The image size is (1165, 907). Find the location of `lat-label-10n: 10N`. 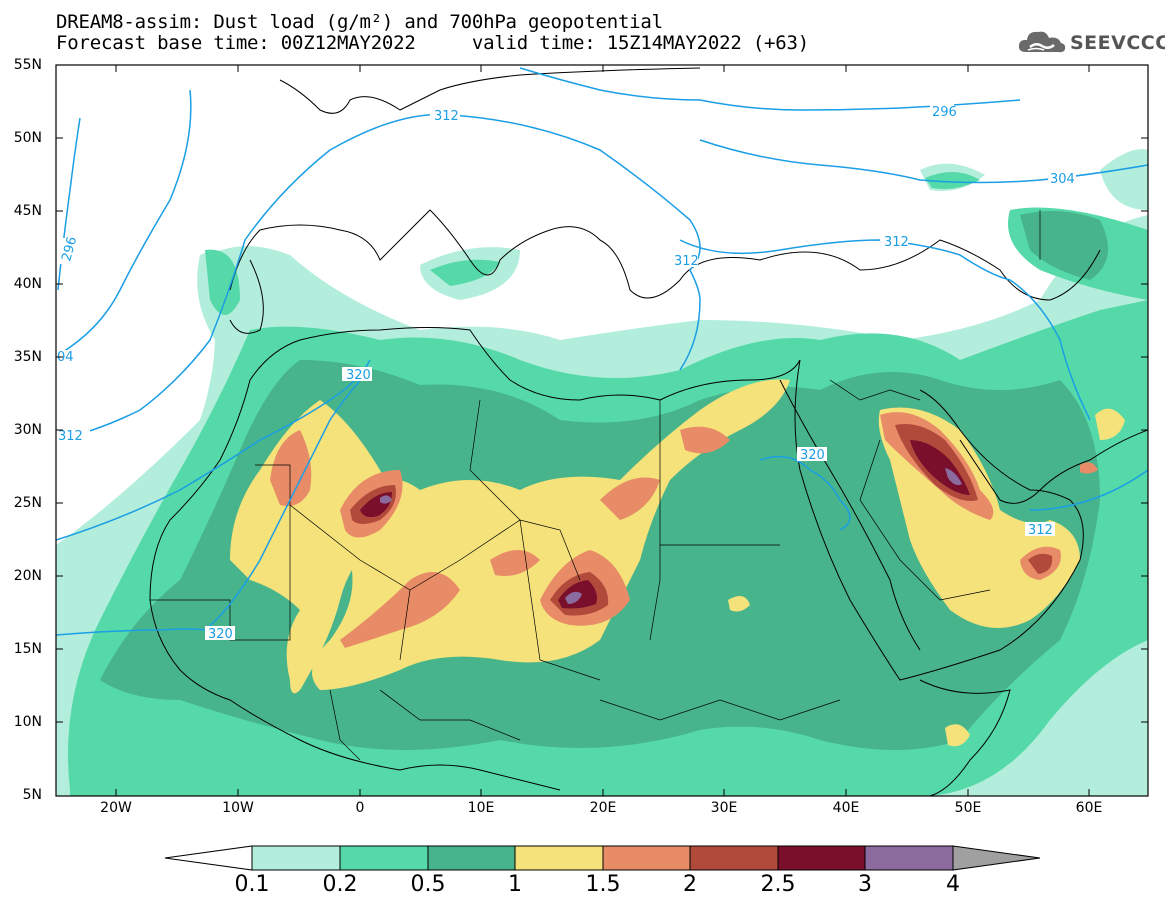

lat-label-10n: 10N is located at coordinates (27, 722).